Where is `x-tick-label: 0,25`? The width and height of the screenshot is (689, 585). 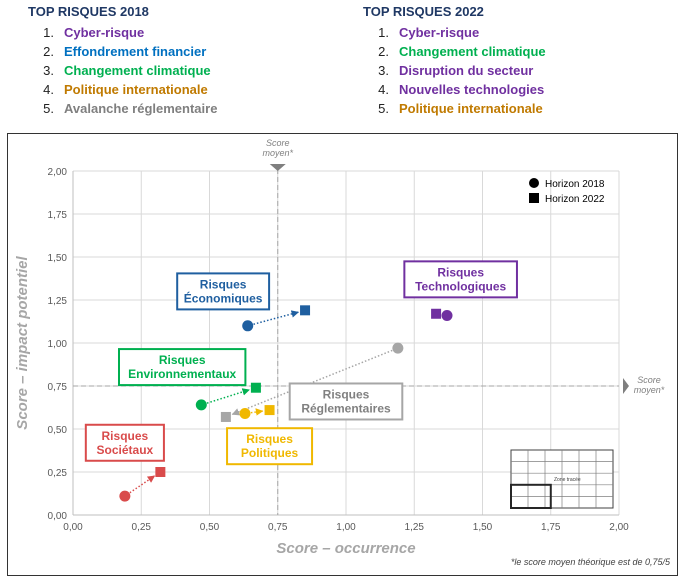 x-tick-label: 0,25 is located at coordinates (142, 527).